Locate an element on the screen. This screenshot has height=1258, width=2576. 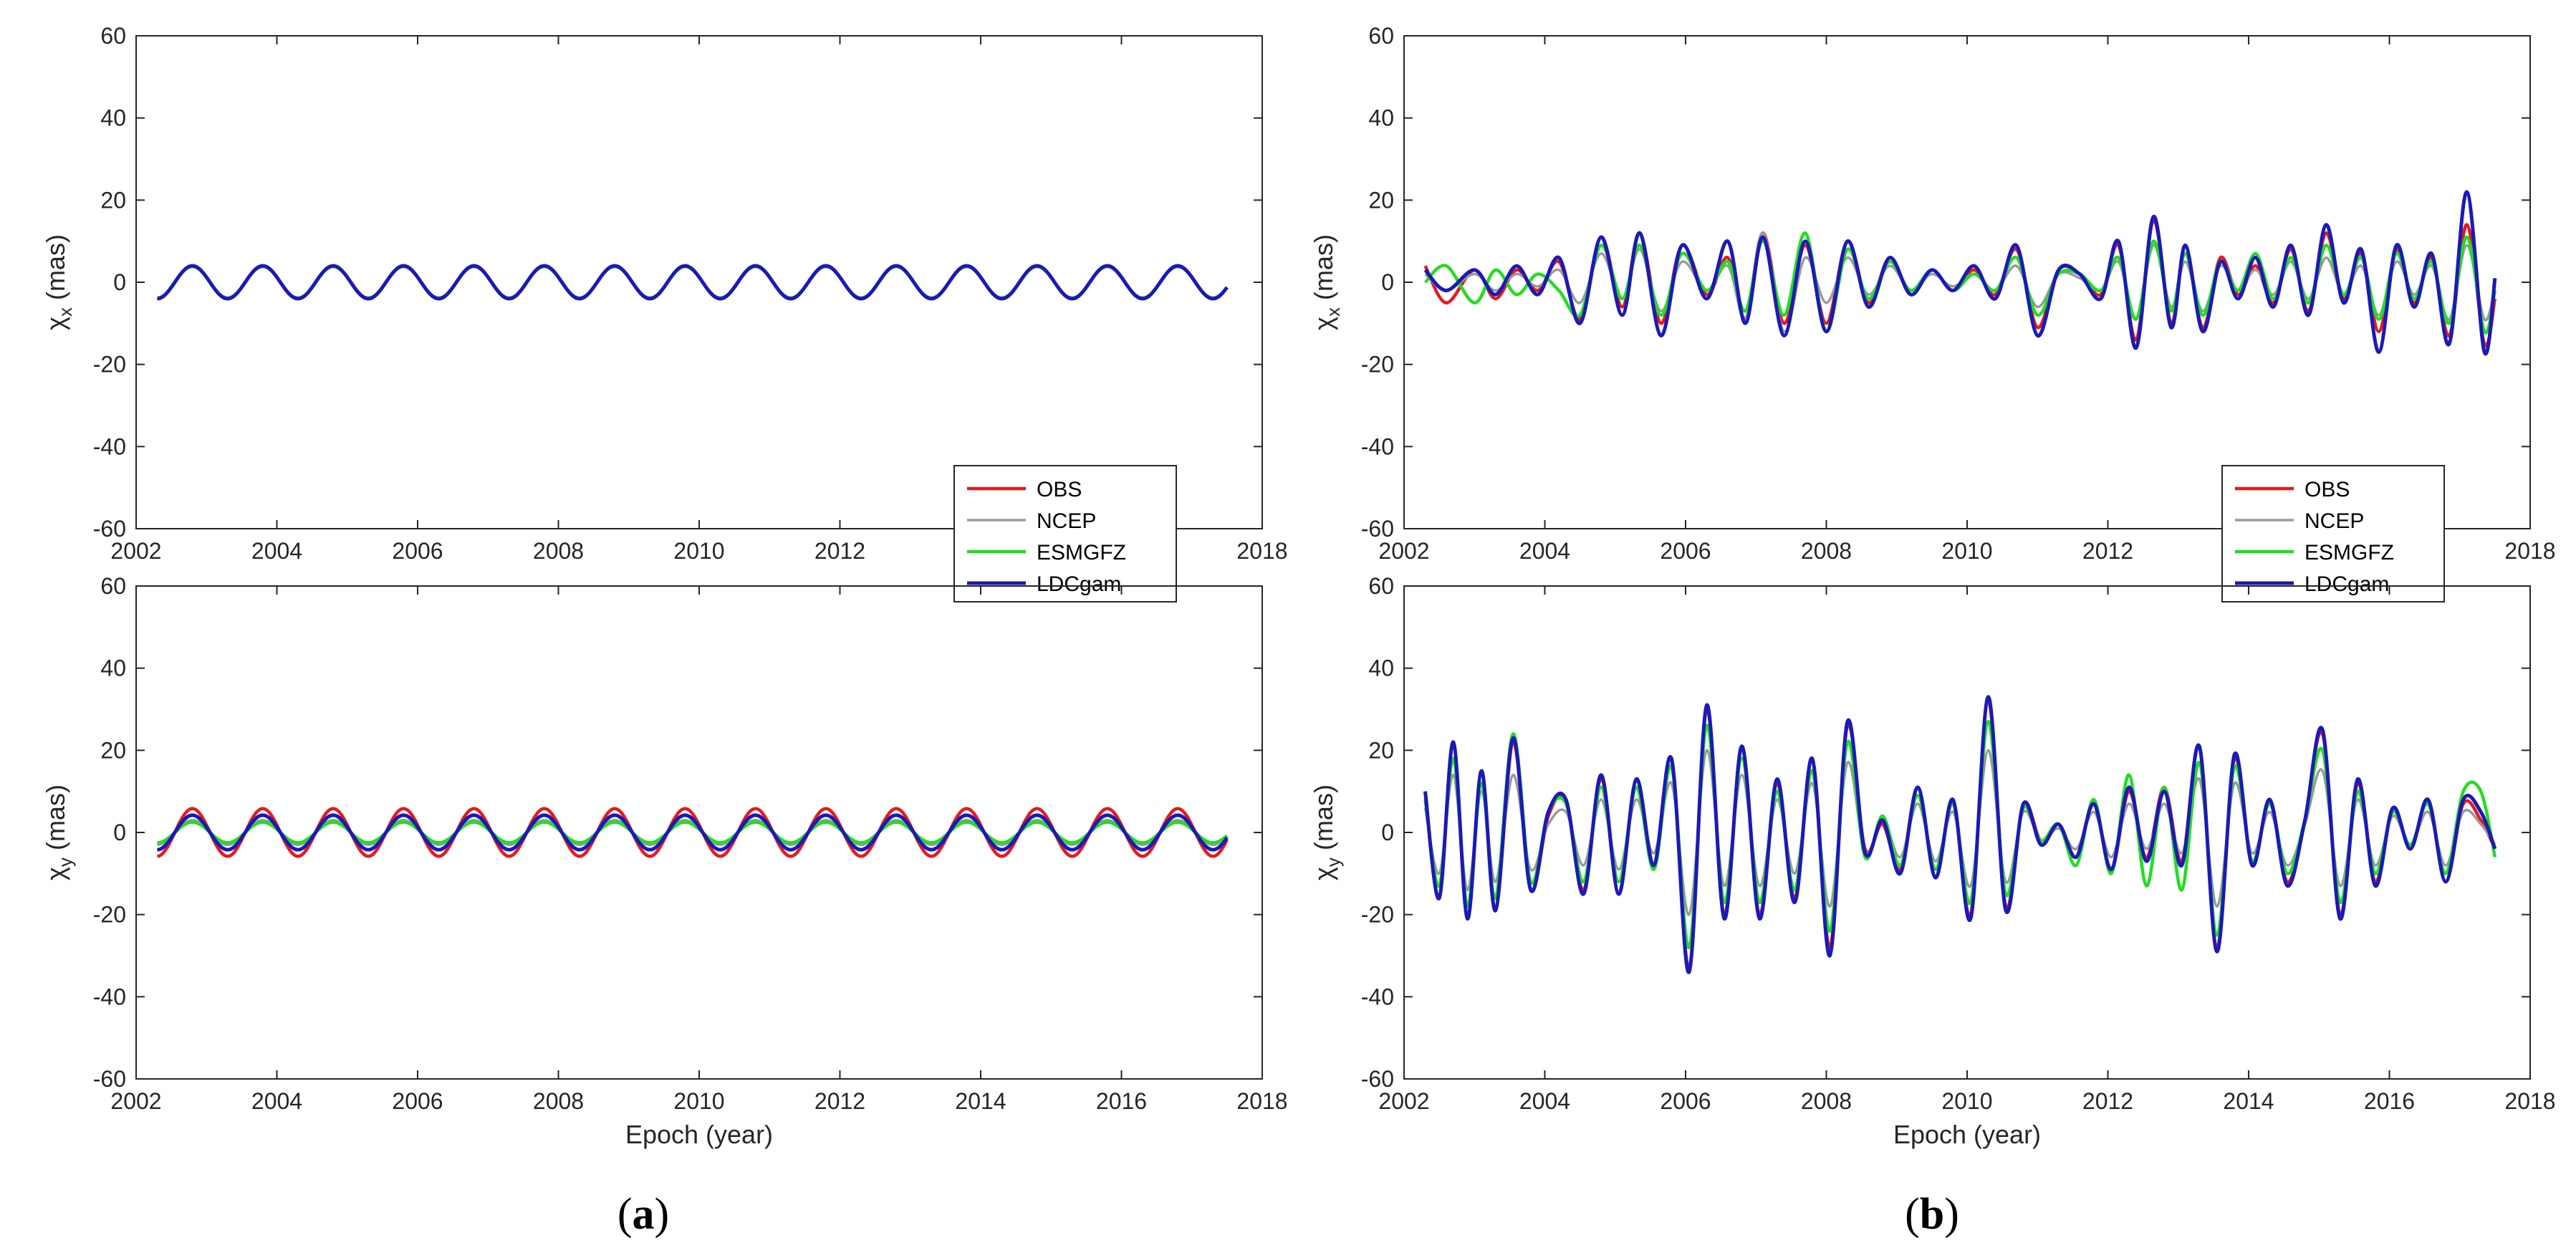
series-line-obs is located at coordinates (693, 832).